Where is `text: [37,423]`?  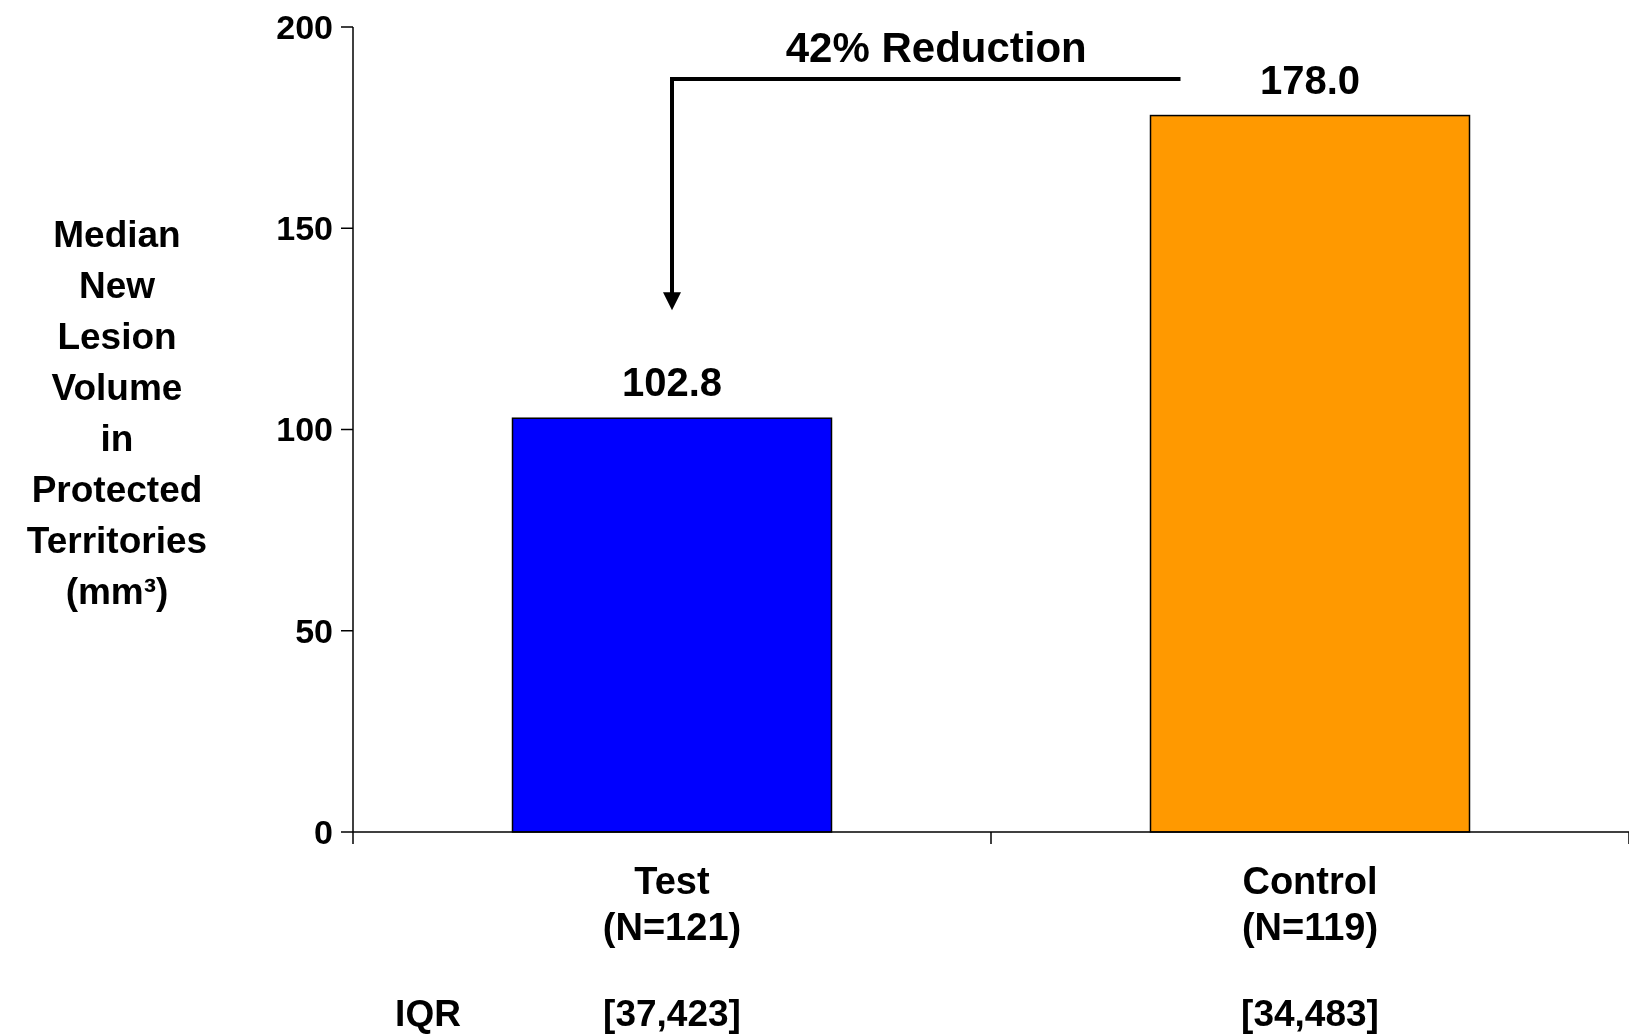
text: [37,423] is located at coordinates (672, 1013).